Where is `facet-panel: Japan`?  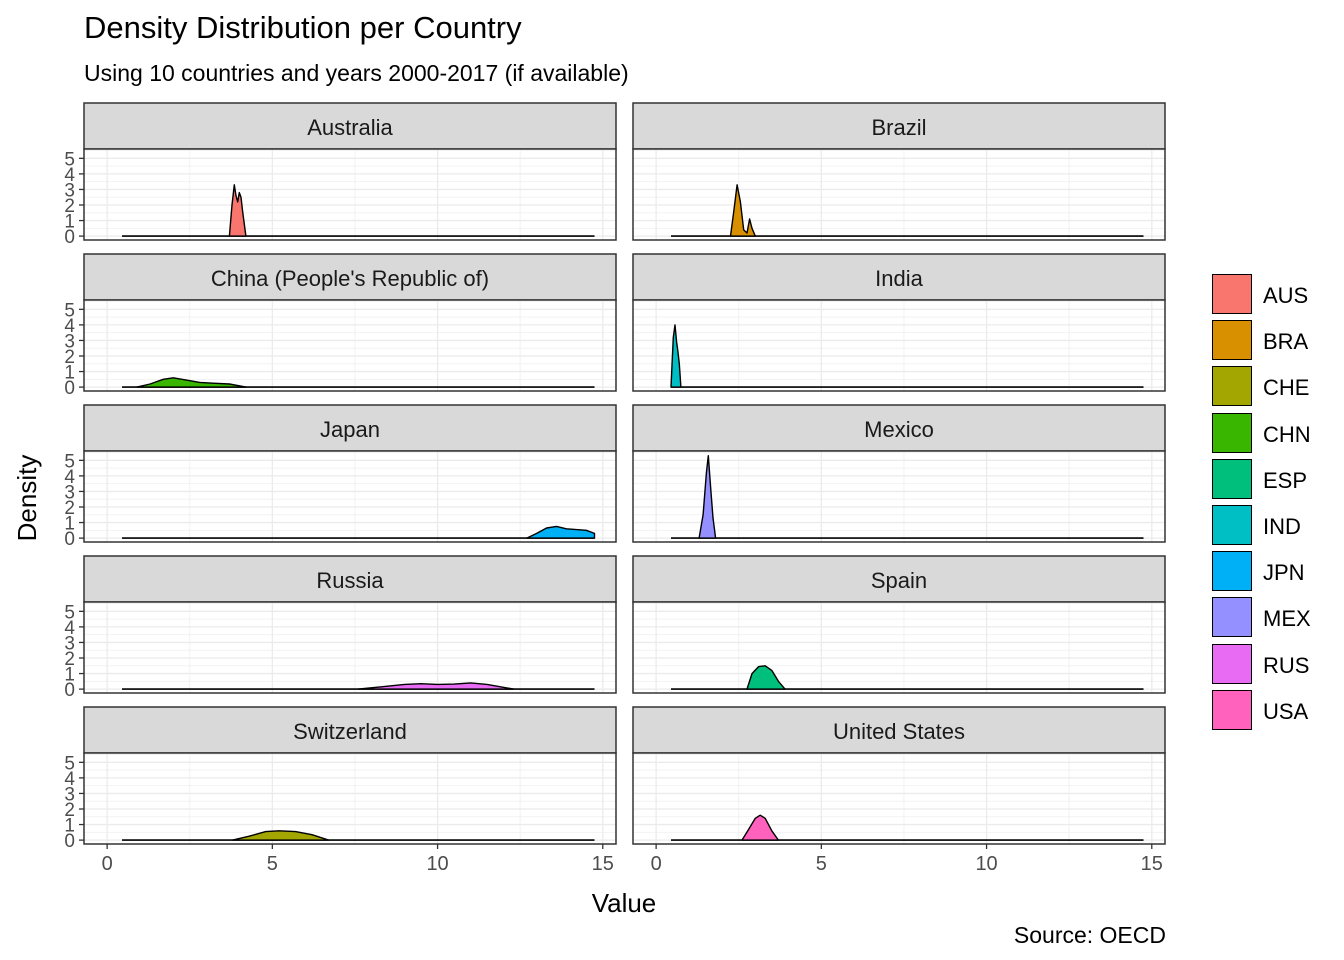
facet-panel: Japan is located at coordinates (350, 473).